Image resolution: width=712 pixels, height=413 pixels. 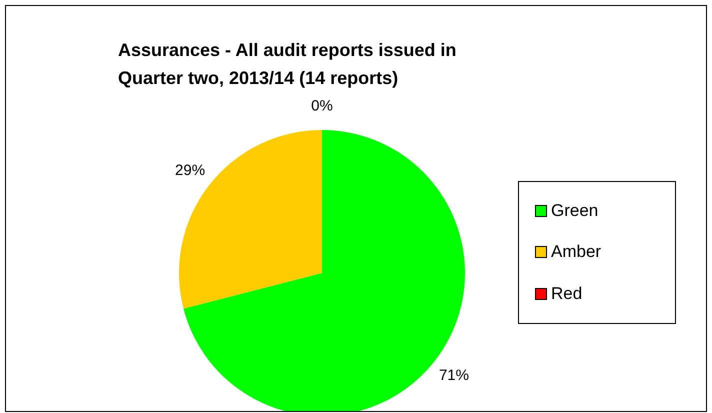 What do you see at coordinates (288, 64) in the screenshot?
I see `chart-title: Assurances - All audit reports issued in Quarter two, 2013/14 (14 reports)` at bounding box center [288, 64].